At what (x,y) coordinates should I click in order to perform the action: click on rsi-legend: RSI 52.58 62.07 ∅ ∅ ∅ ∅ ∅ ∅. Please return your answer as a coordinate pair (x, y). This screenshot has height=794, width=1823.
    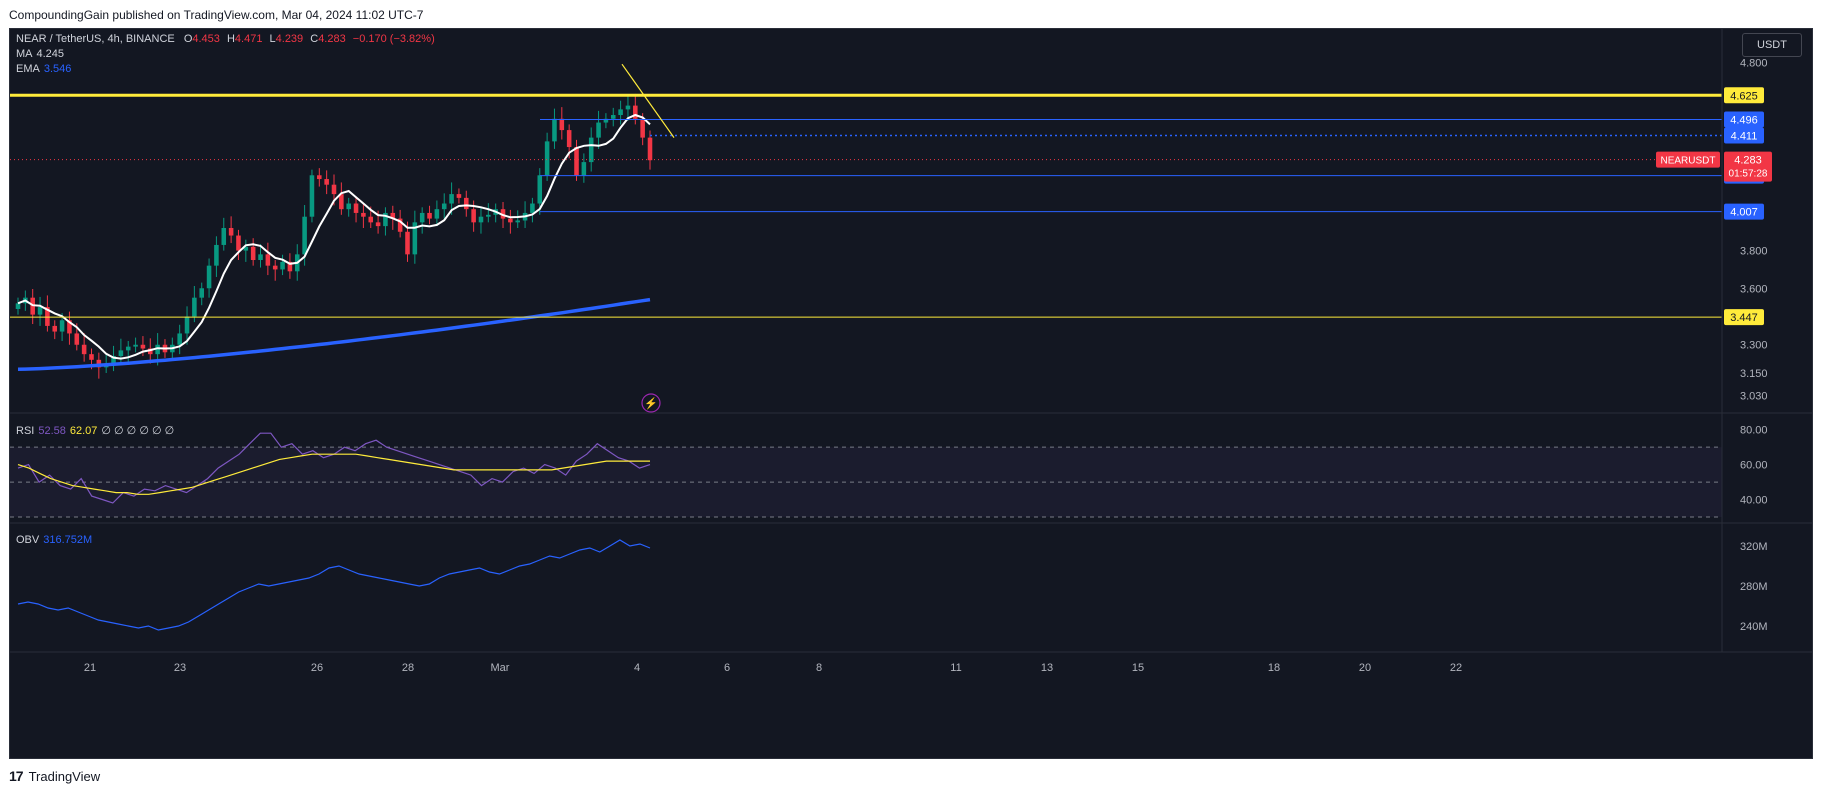
    Looking at the image, I should click on (95, 430).